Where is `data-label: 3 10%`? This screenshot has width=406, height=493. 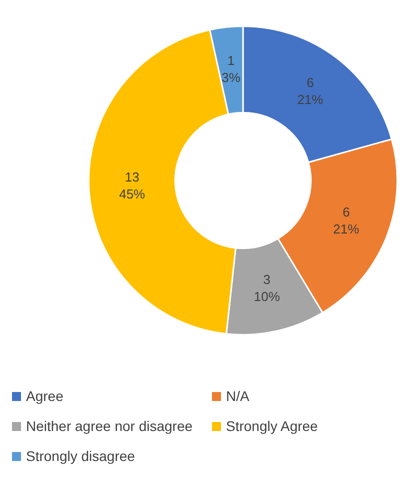
data-label: 3 10% is located at coordinates (267, 288).